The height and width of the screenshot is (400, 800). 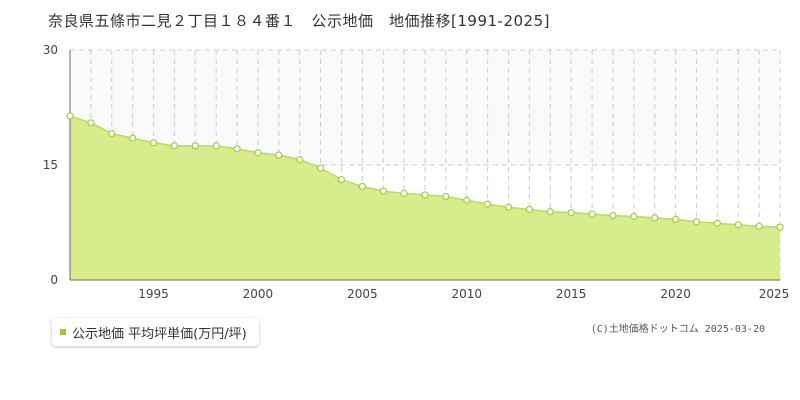 What do you see at coordinates (54, 280) in the screenshot?
I see `y-tick-label: 0` at bounding box center [54, 280].